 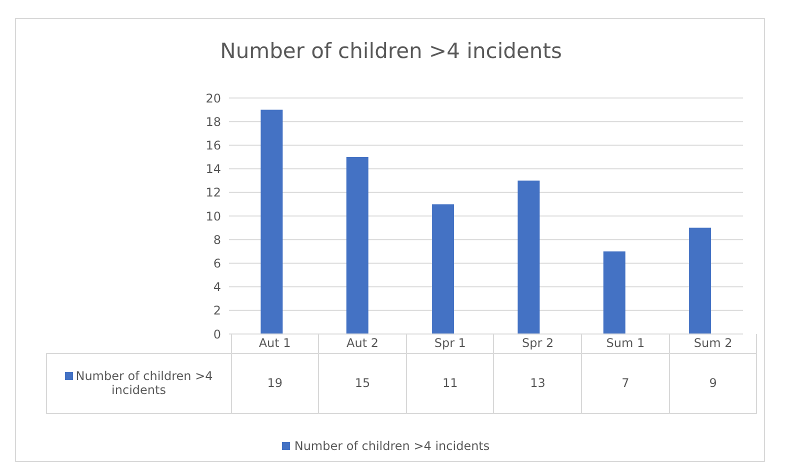 What do you see at coordinates (213, 216) in the screenshot?
I see `y-tick-label: 10` at bounding box center [213, 216].